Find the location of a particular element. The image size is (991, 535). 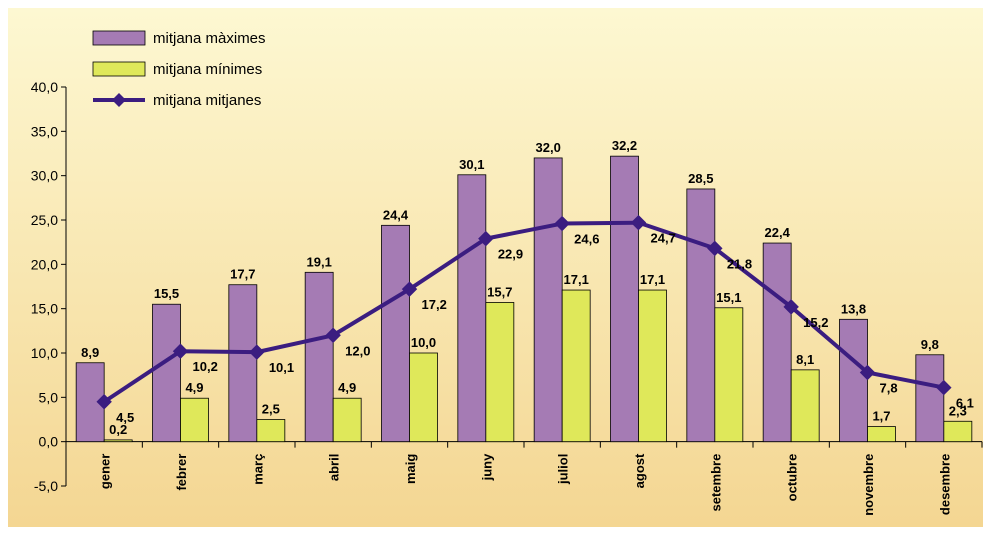

label-min: 1,7 is located at coordinates (881, 416).